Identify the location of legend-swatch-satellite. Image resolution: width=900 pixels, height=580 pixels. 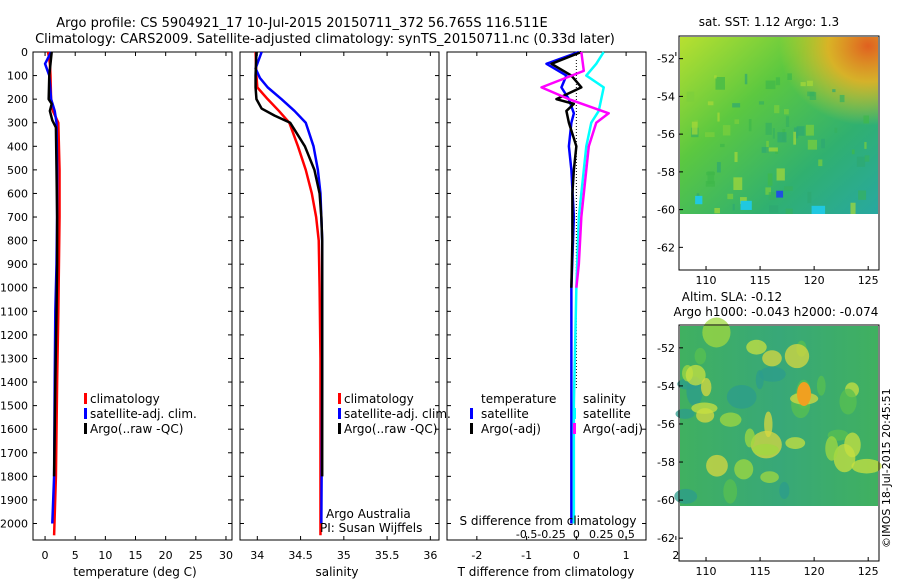
(85, 413).